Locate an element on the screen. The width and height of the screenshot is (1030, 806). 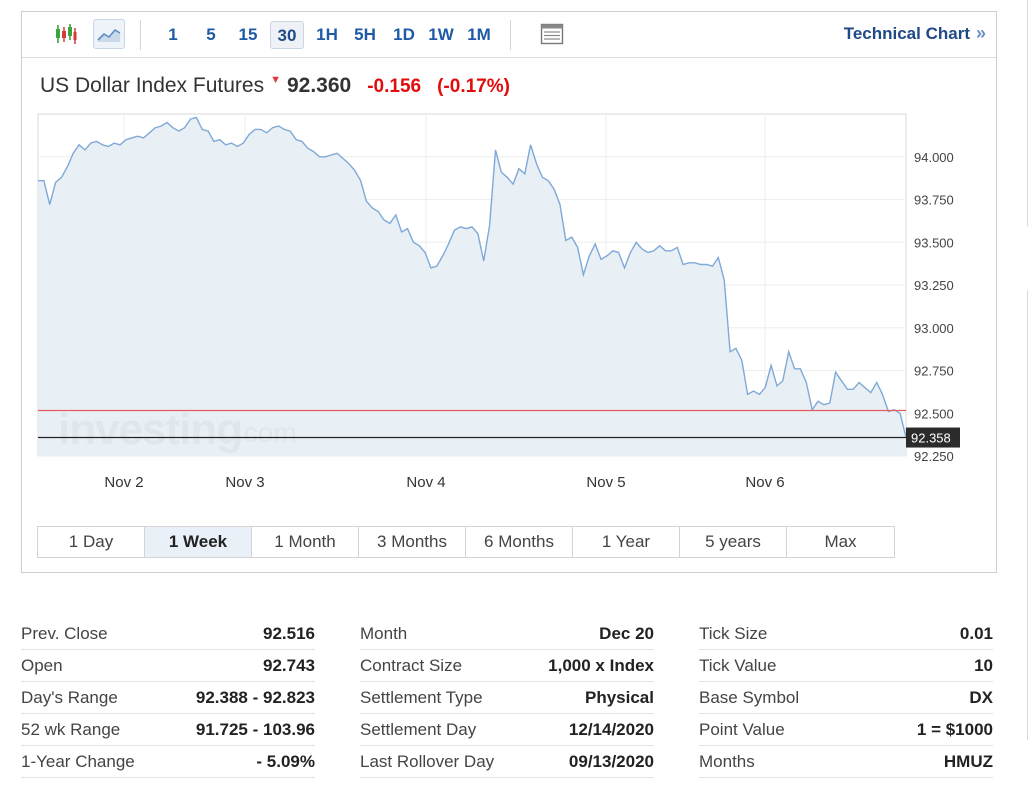
range-button: 1 Week is located at coordinates (198, 542).